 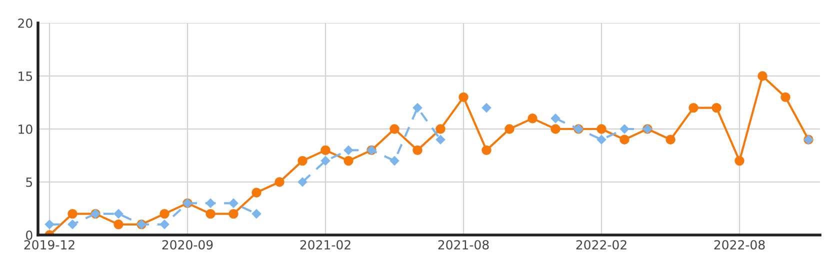 What do you see at coordinates (463, 245) in the screenshot?
I see `x-tick-label: 2021-08` at bounding box center [463, 245].